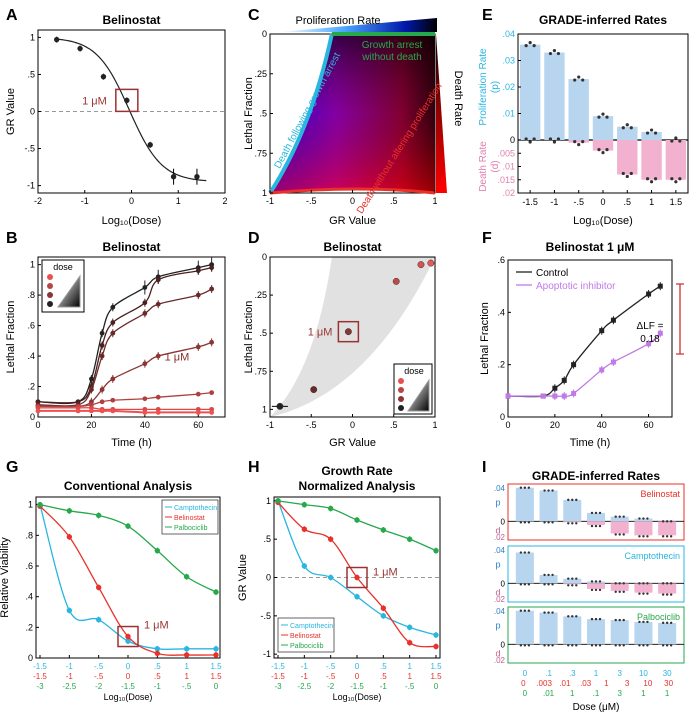  I want to click on dose-tick-label: 1, so click(596, 673).